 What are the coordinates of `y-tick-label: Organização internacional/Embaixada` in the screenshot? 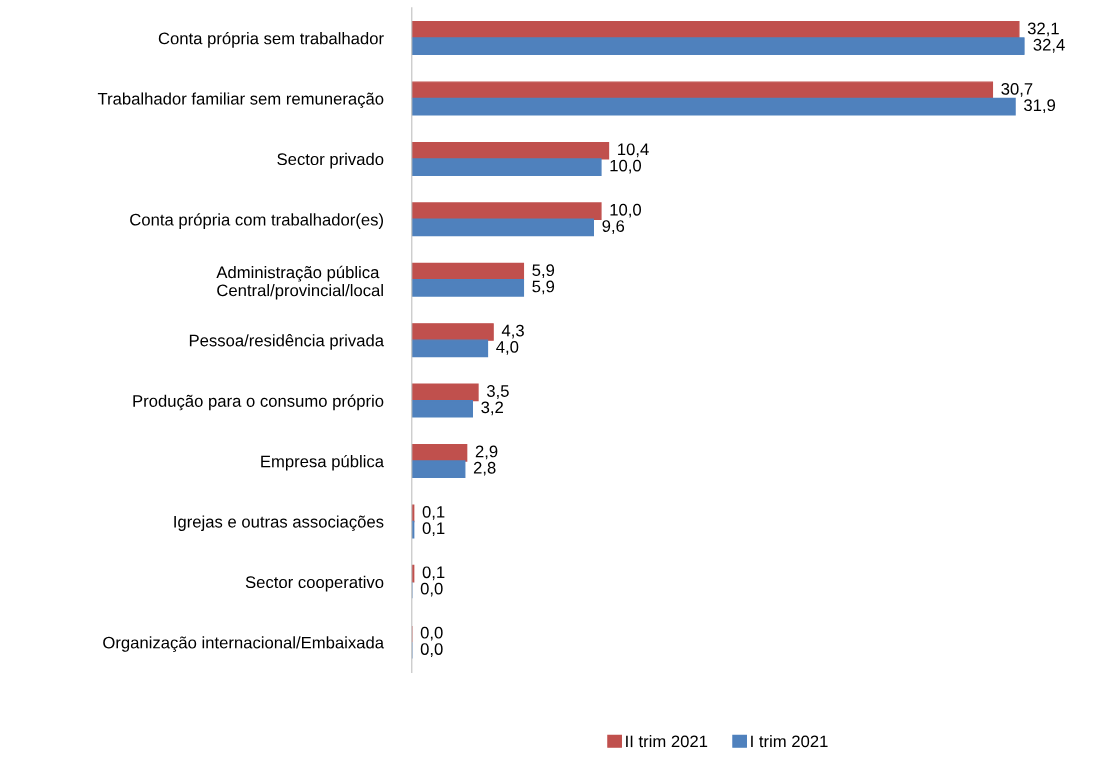 It's located at (244, 644).